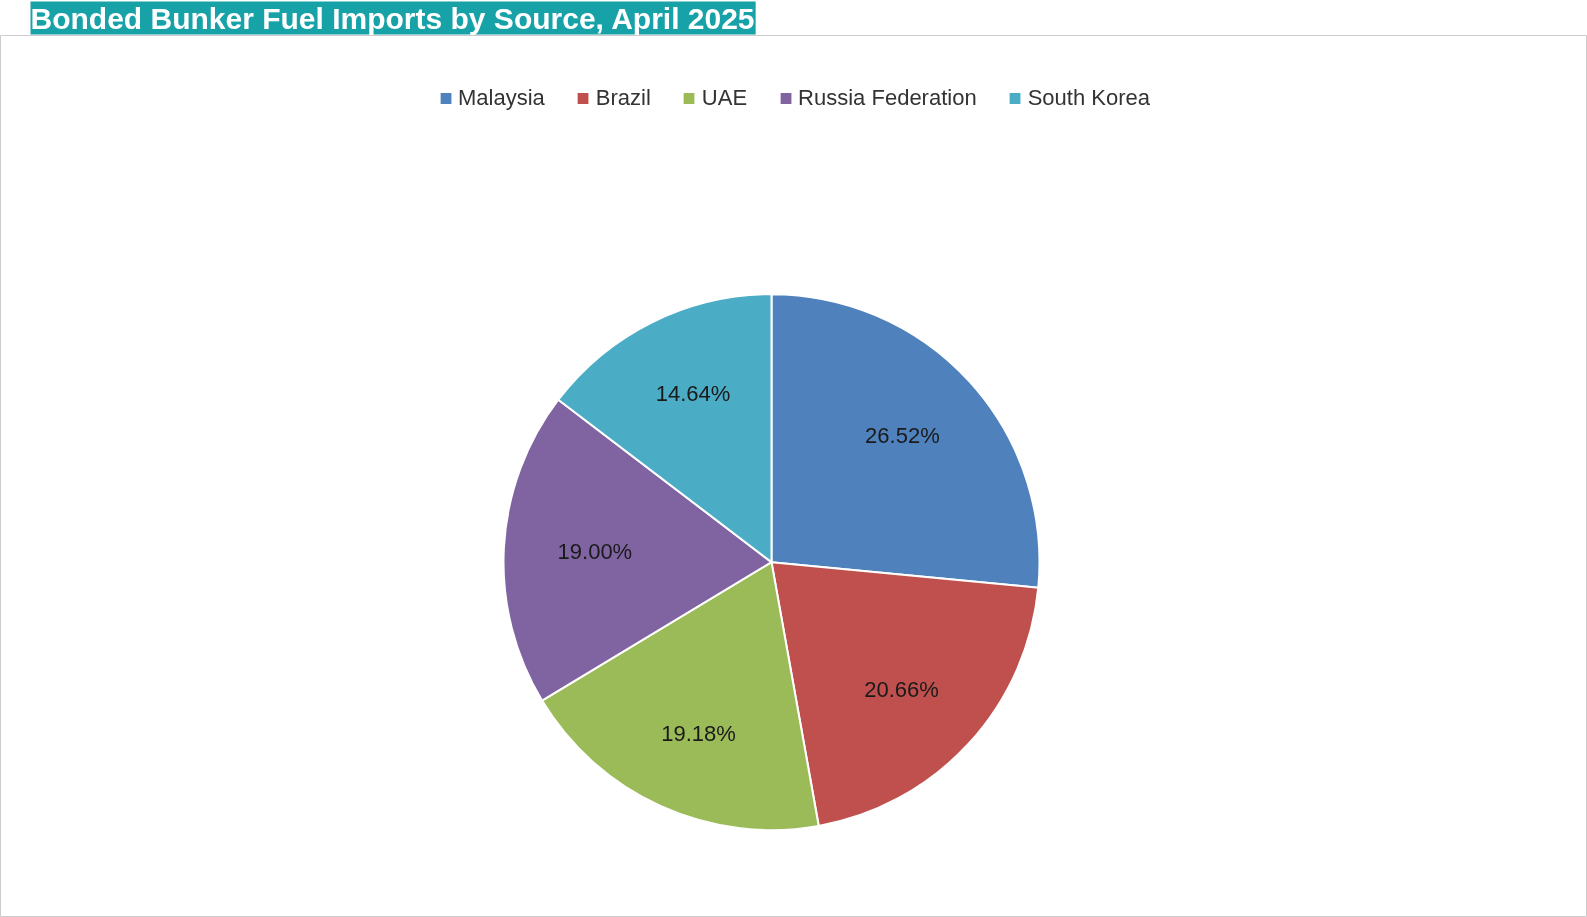 This screenshot has height=917, width=1587. What do you see at coordinates (693, 394) in the screenshot?
I see `data-label: 14.64%` at bounding box center [693, 394].